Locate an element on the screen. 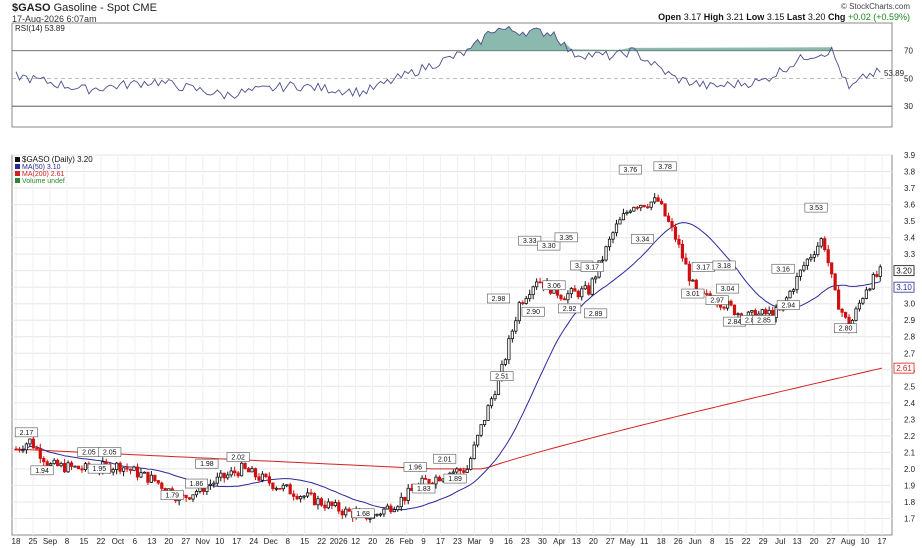  price-tag is located at coordinates (904, 287).